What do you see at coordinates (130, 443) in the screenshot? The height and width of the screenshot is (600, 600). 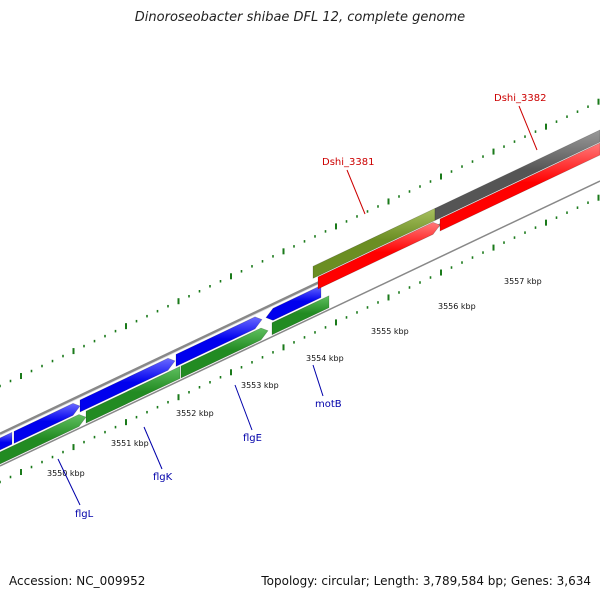 I see `scale-label: 3551 kbp` at bounding box center [130, 443].